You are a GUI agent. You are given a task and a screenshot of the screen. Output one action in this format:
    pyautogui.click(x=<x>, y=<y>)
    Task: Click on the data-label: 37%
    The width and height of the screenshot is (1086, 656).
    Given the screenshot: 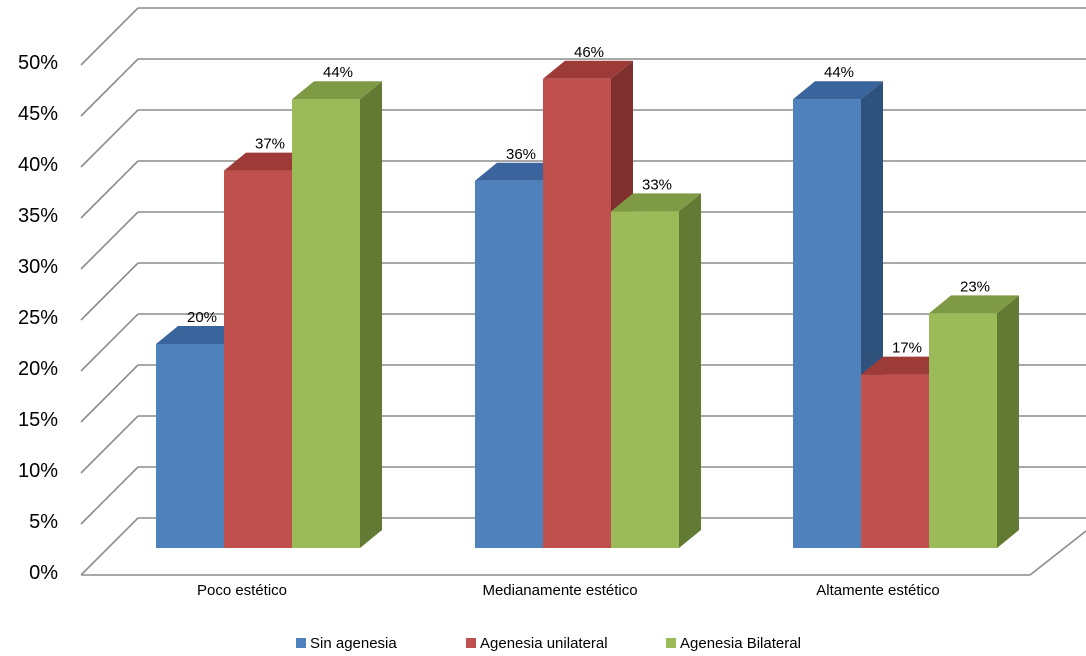 What is the action you would take?
    pyautogui.click(x=270, y=144)
    